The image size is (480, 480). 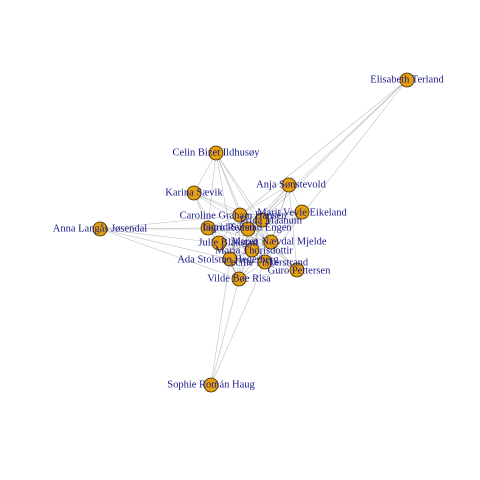 What do you see at coordinates (334, 150) in the screenshot?
I see `edge-elisabeth-frida` at bounding box center [334, 150].